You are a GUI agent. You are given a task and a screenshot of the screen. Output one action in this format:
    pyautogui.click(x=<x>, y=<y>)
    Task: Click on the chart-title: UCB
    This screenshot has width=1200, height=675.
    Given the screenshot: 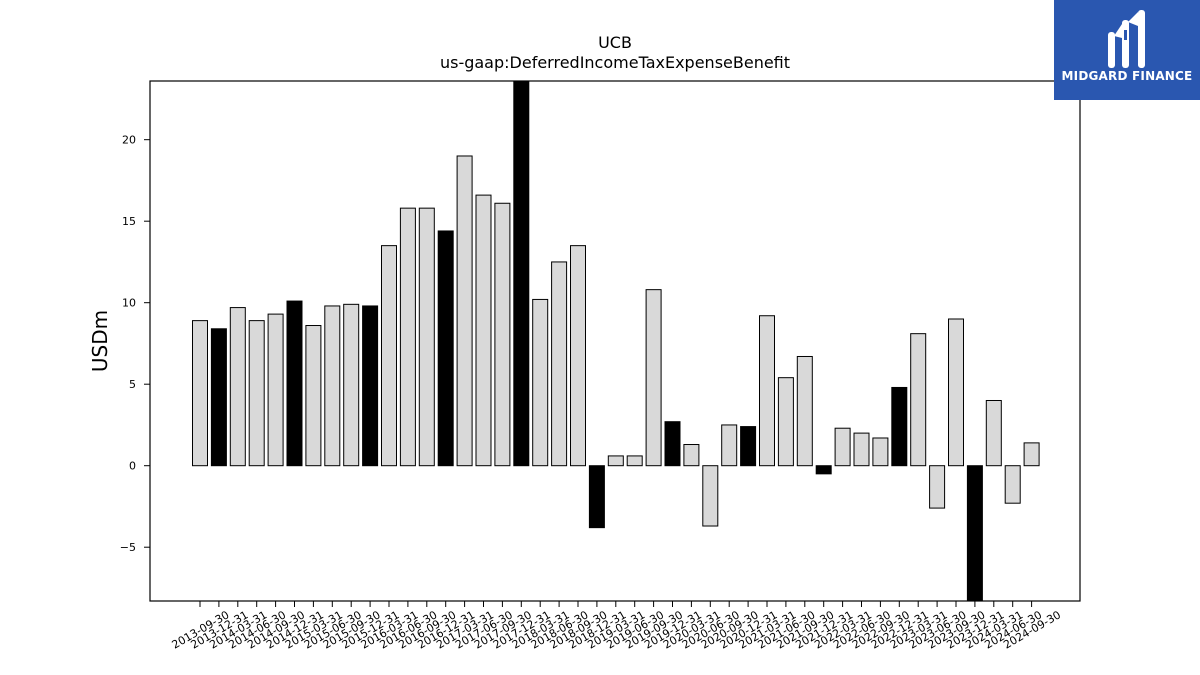 What is the action you would take?
    pyautogui.click(x=615, y=42)
    